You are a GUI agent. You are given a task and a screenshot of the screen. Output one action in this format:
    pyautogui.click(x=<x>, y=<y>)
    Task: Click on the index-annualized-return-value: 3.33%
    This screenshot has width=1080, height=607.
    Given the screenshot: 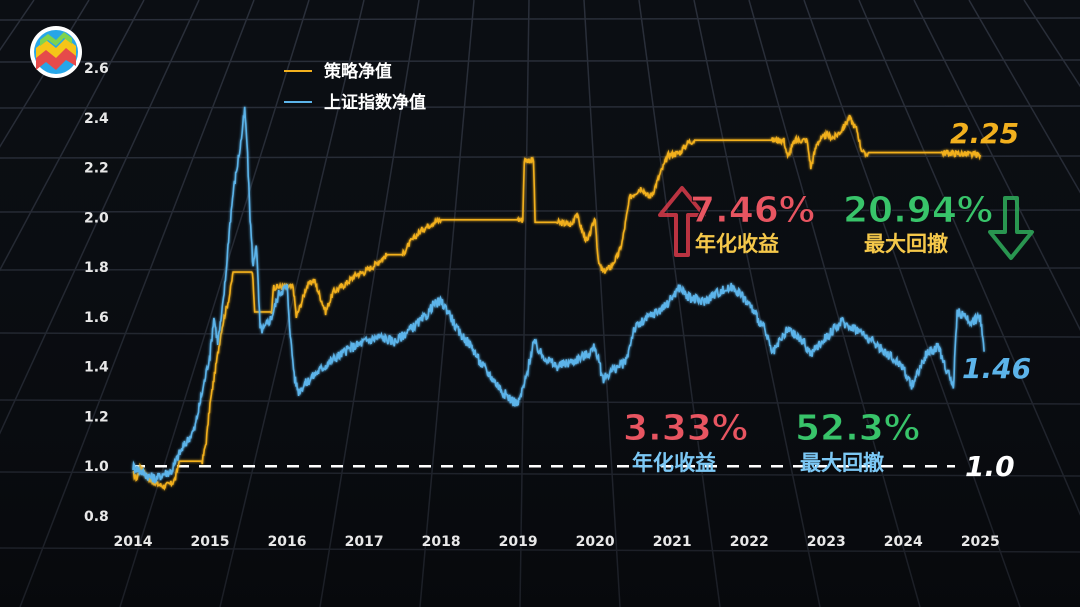 What is the action you would take?
    pyautogui.click(x=685, y=428)
    